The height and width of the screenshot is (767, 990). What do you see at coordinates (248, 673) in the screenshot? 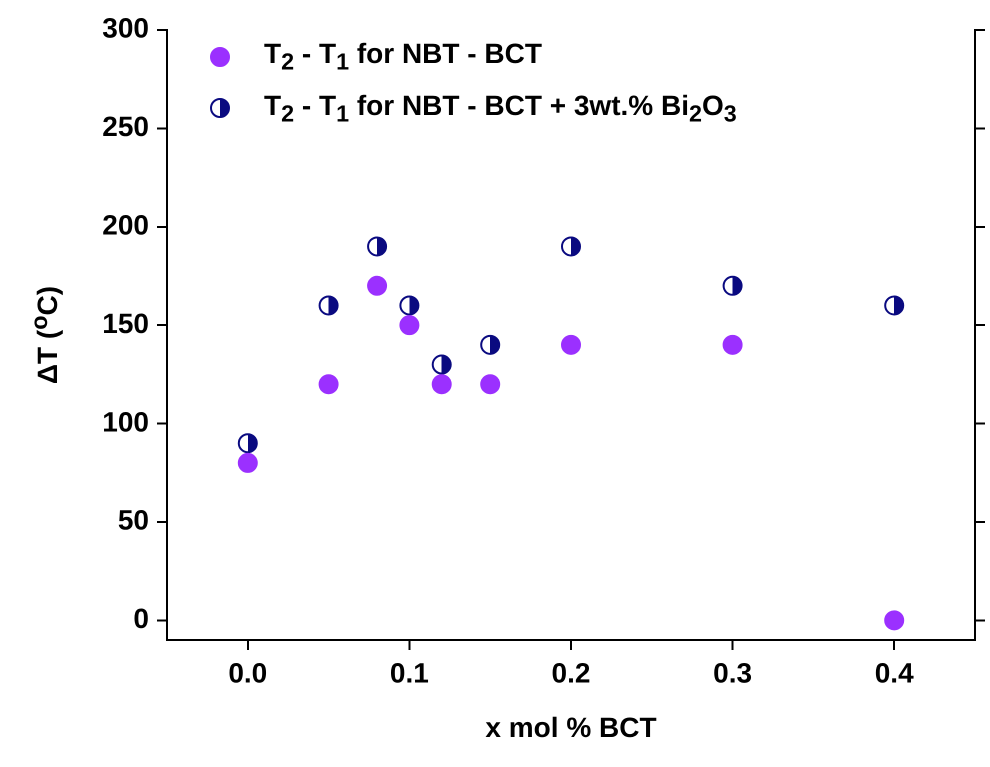
I see `x-tick-label: 0.0` at bounding box center [248, 673].